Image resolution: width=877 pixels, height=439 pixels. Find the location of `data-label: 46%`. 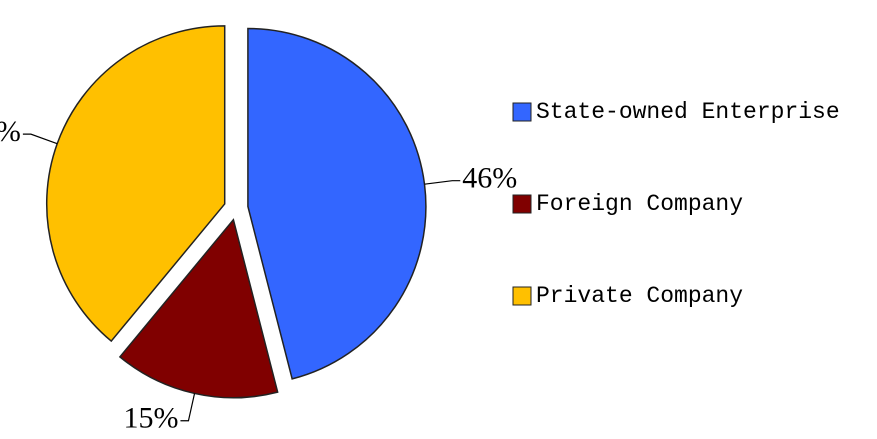

data-label: 46% is located at coordinates (489, 178).